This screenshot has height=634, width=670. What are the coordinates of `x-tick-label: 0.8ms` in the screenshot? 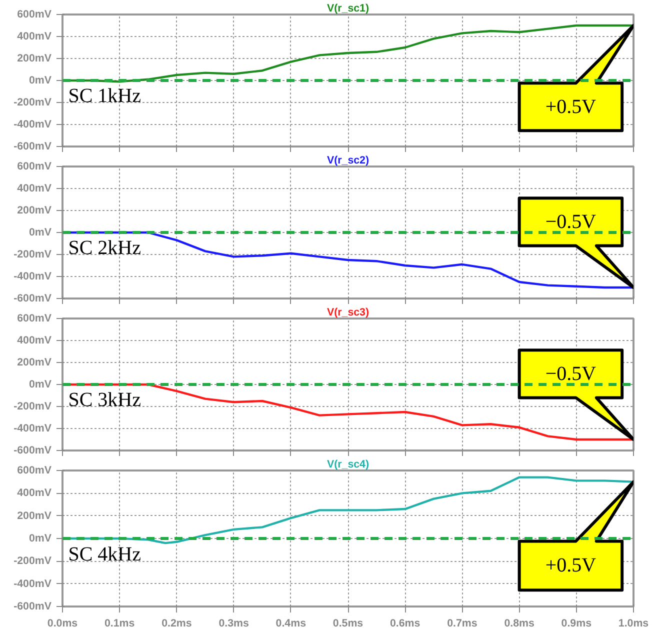 It's located at (519, 624).